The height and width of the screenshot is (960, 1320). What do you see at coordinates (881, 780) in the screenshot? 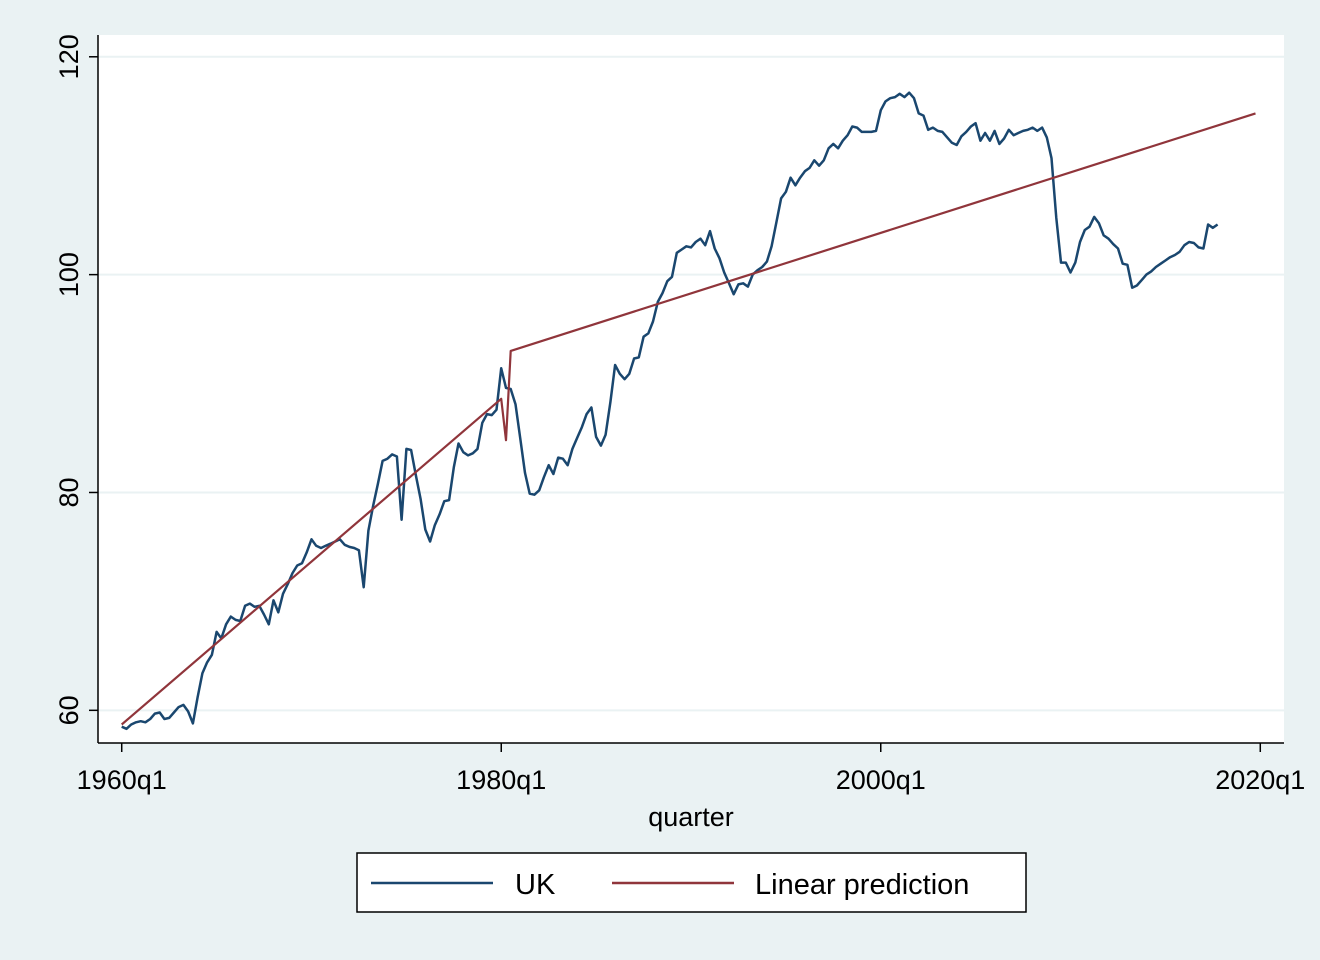
I see `x-tick-label: 2000q1` at bounding box center [881, 780].